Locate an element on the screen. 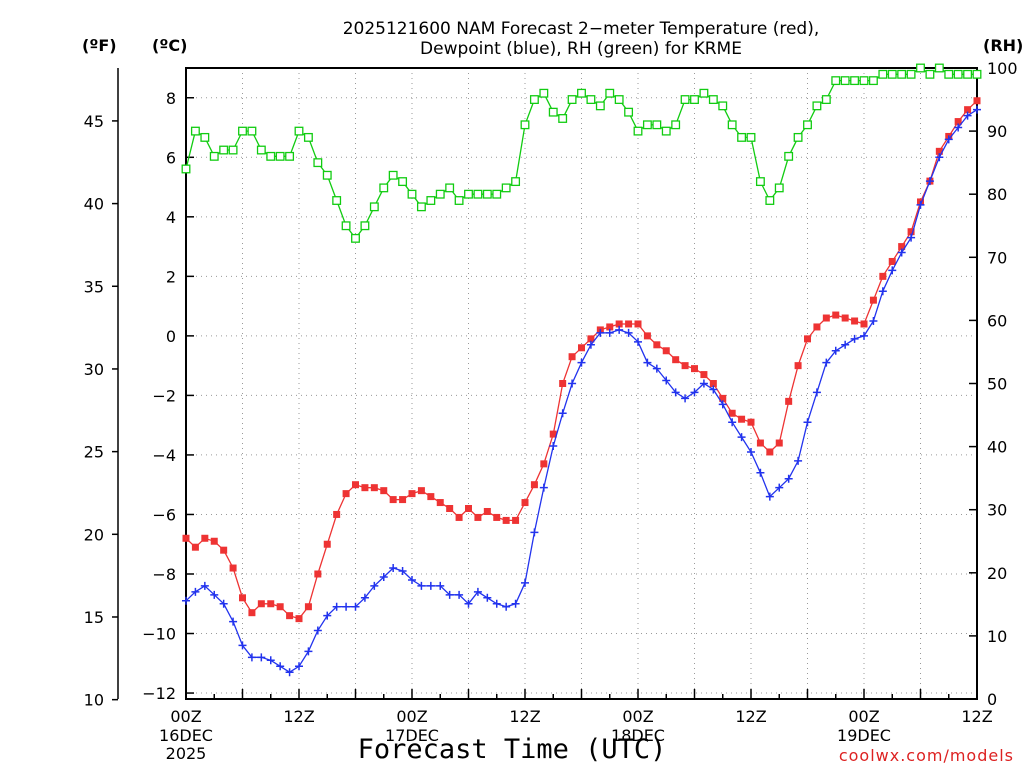 The height and width of the screenshot is (768, 1024). rh-tick-label: 60 is located at coordinates (997, 320).